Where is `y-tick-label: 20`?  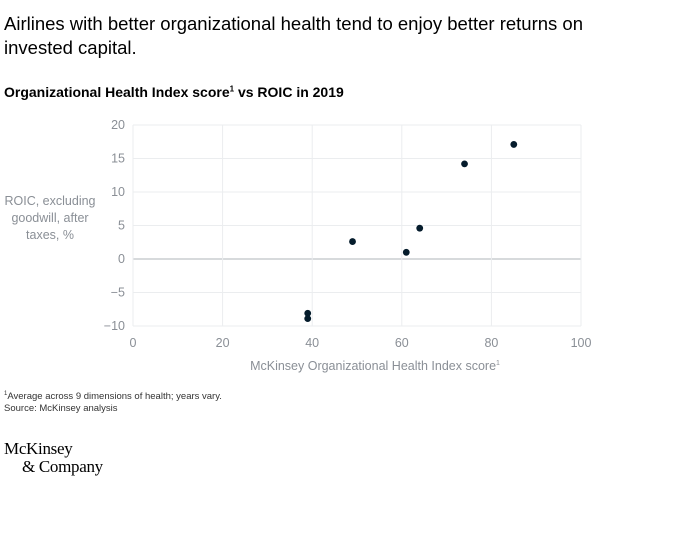 y-tick-label: 20 is located at coordinates (118, 125).